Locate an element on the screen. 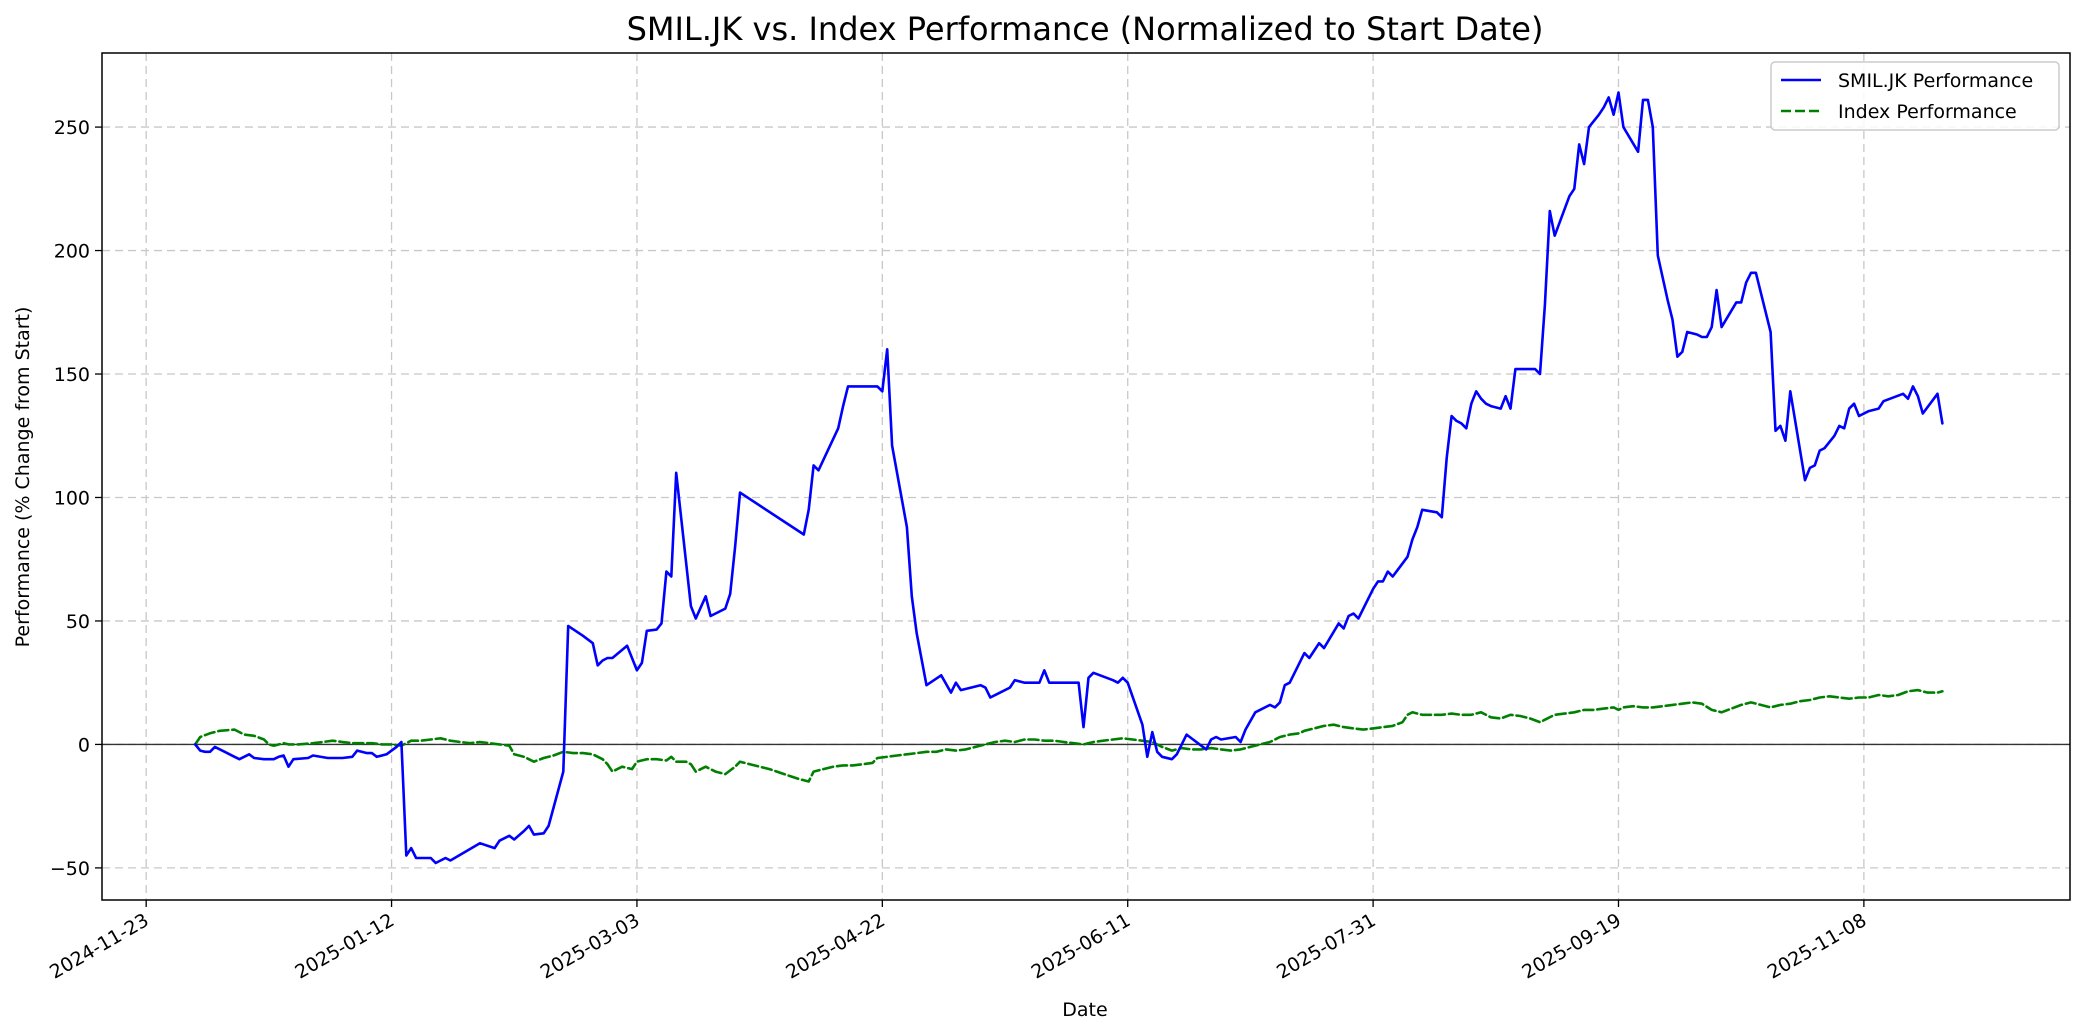 The width and height of the screenshot is (2084, 1035). y-tick-label: 100 is located at coordinates (72, 498).